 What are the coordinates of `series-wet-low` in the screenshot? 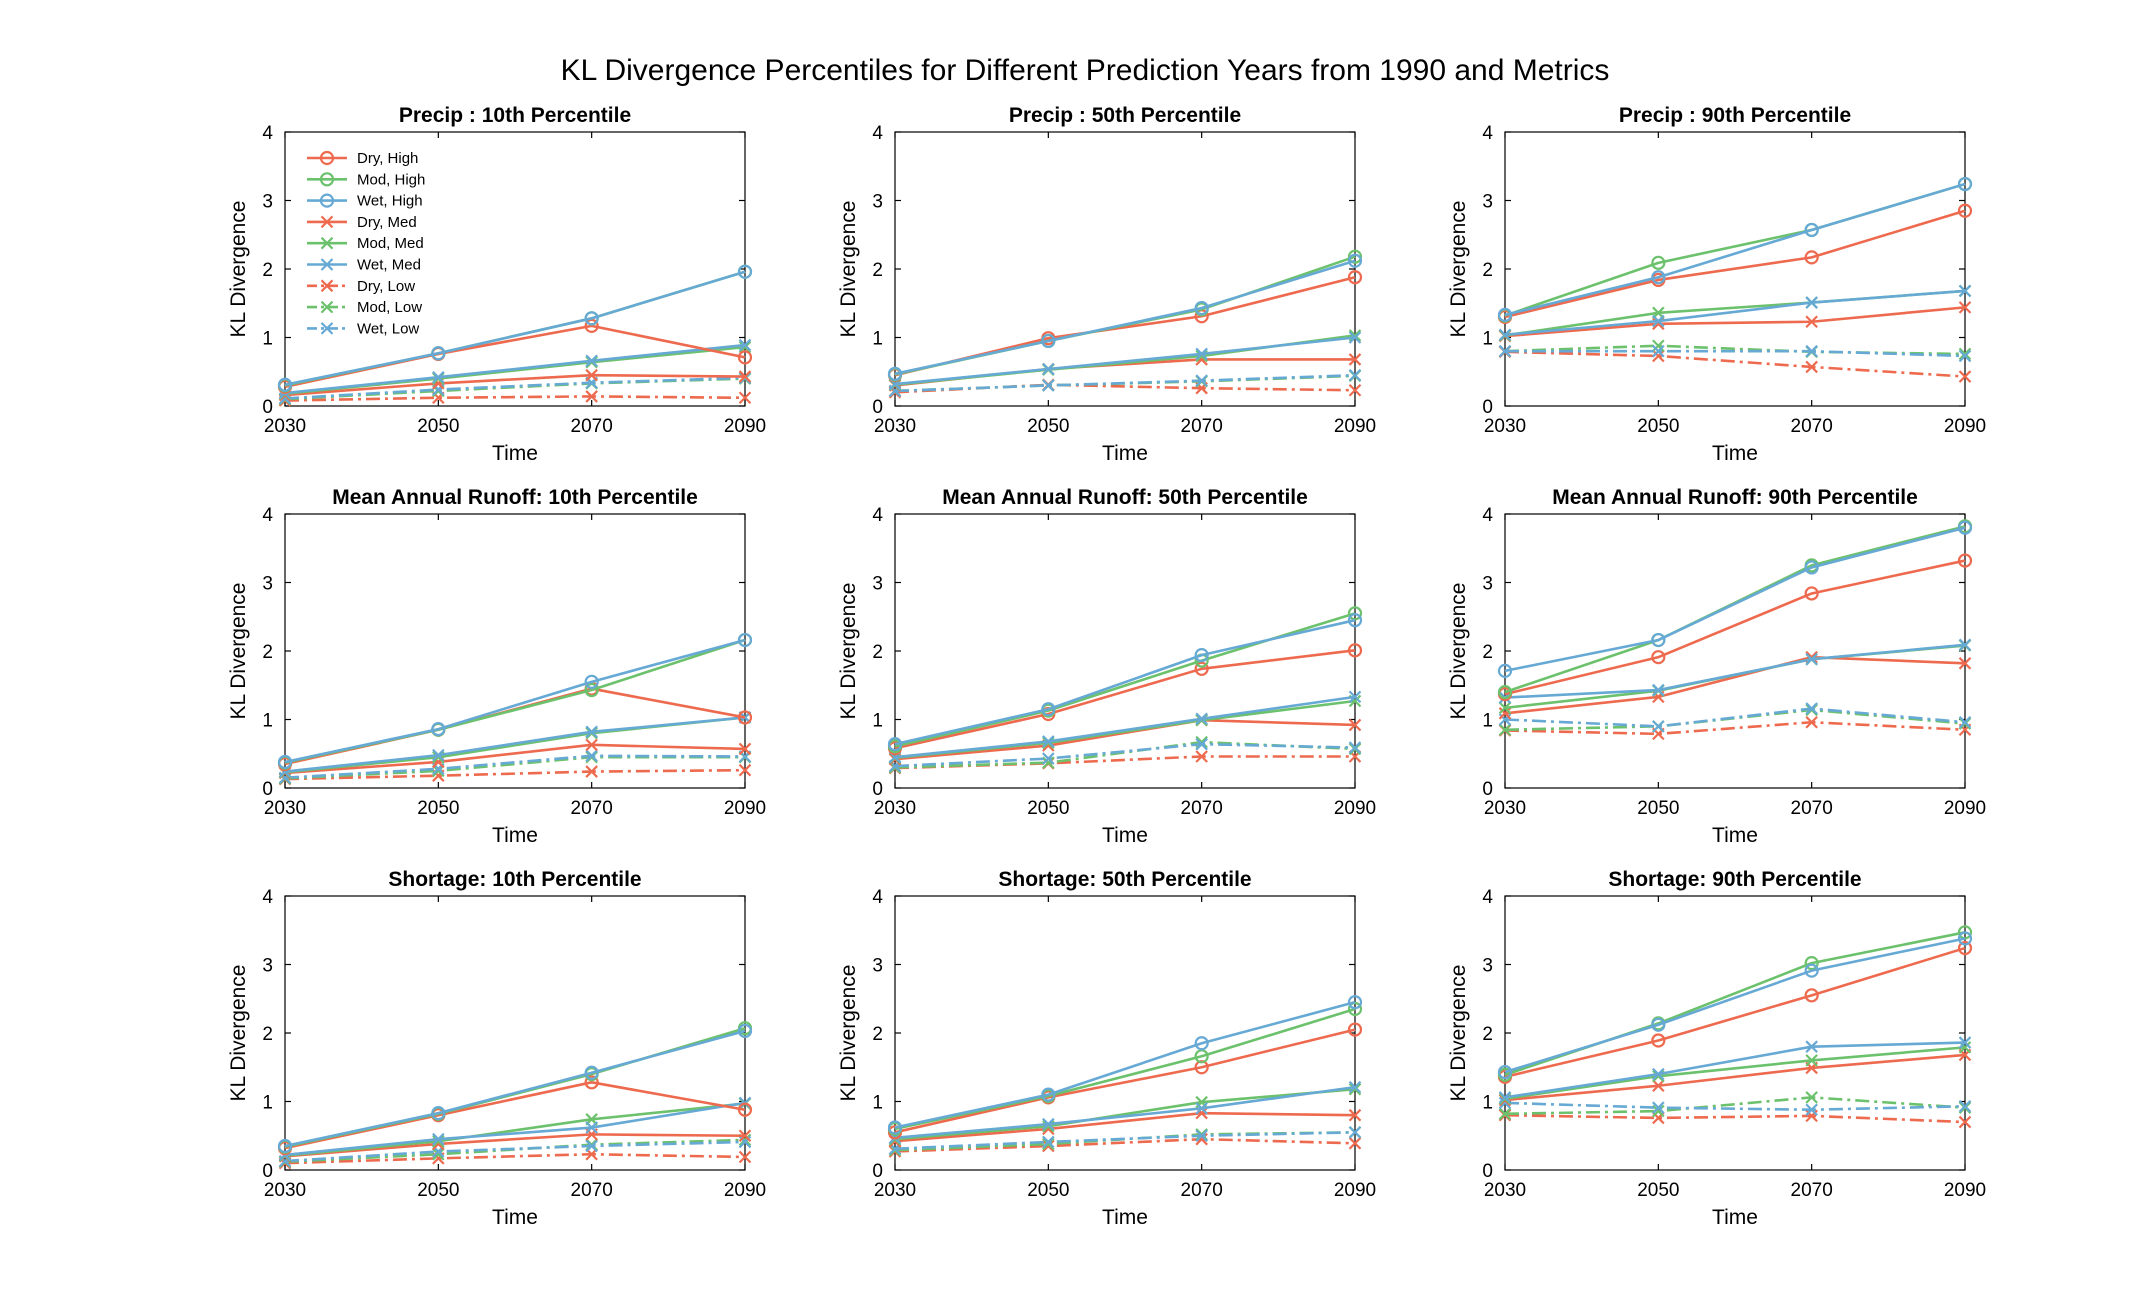 It's located at (1735, 717).